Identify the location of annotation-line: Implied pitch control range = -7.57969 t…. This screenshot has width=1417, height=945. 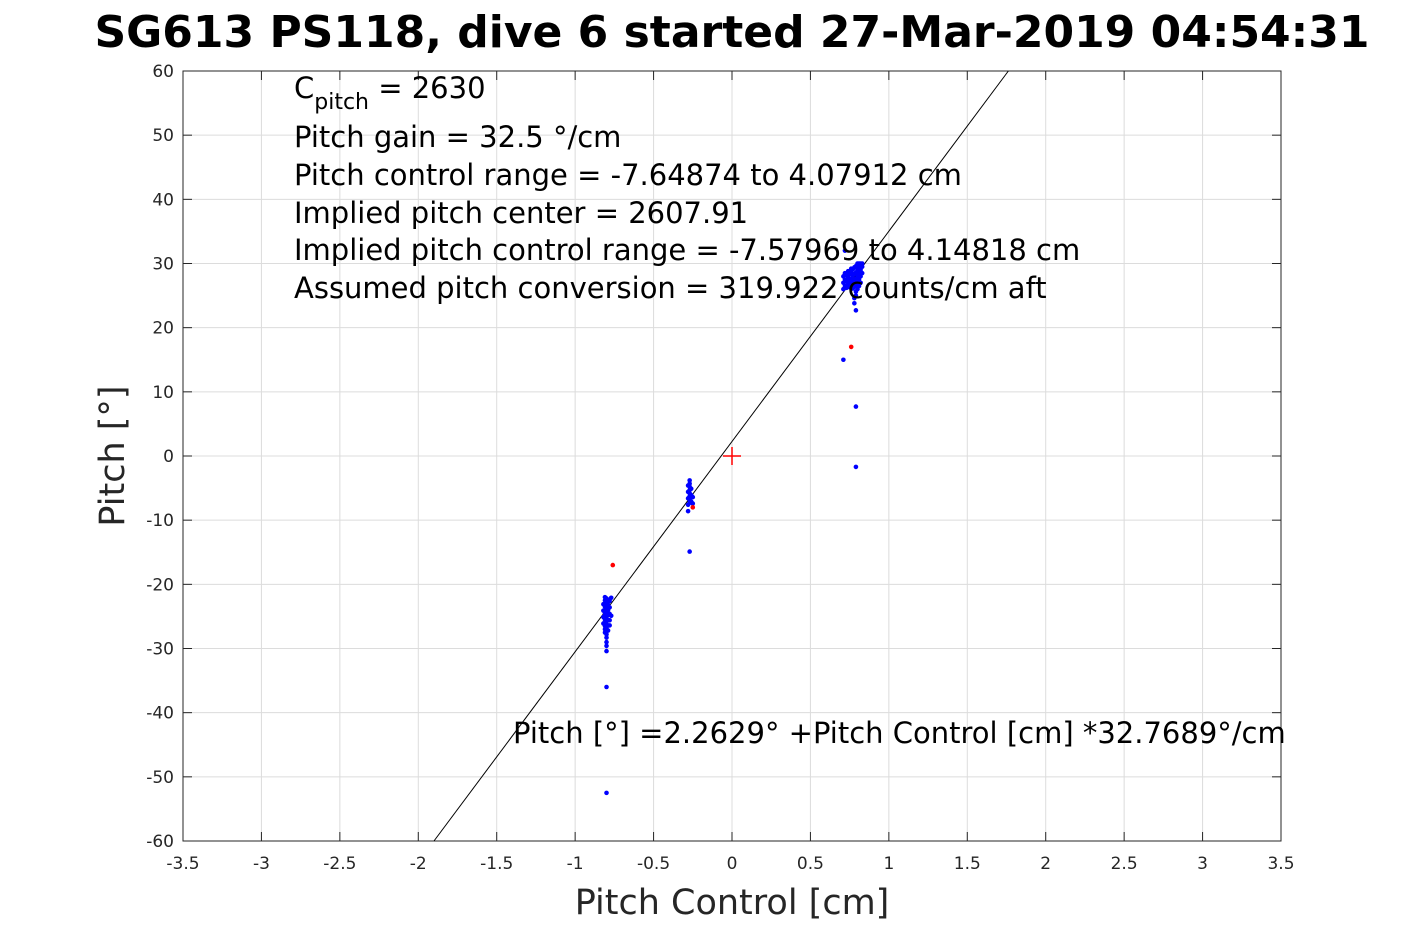
(687, 250).